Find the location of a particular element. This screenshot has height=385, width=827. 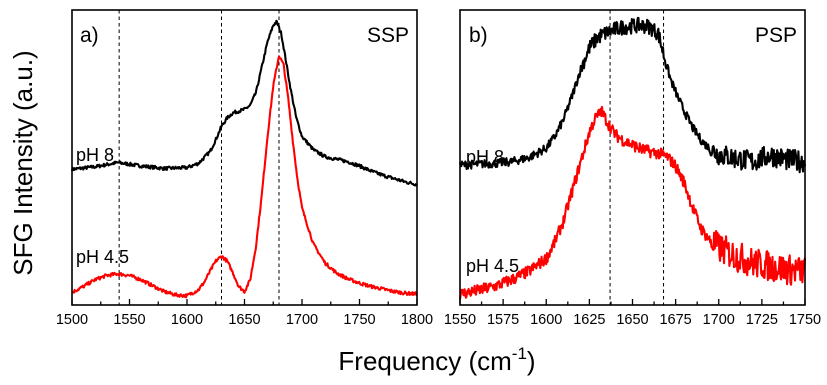

panel-b-tick-label-6: 1700 is located at coordinates (719, 320).